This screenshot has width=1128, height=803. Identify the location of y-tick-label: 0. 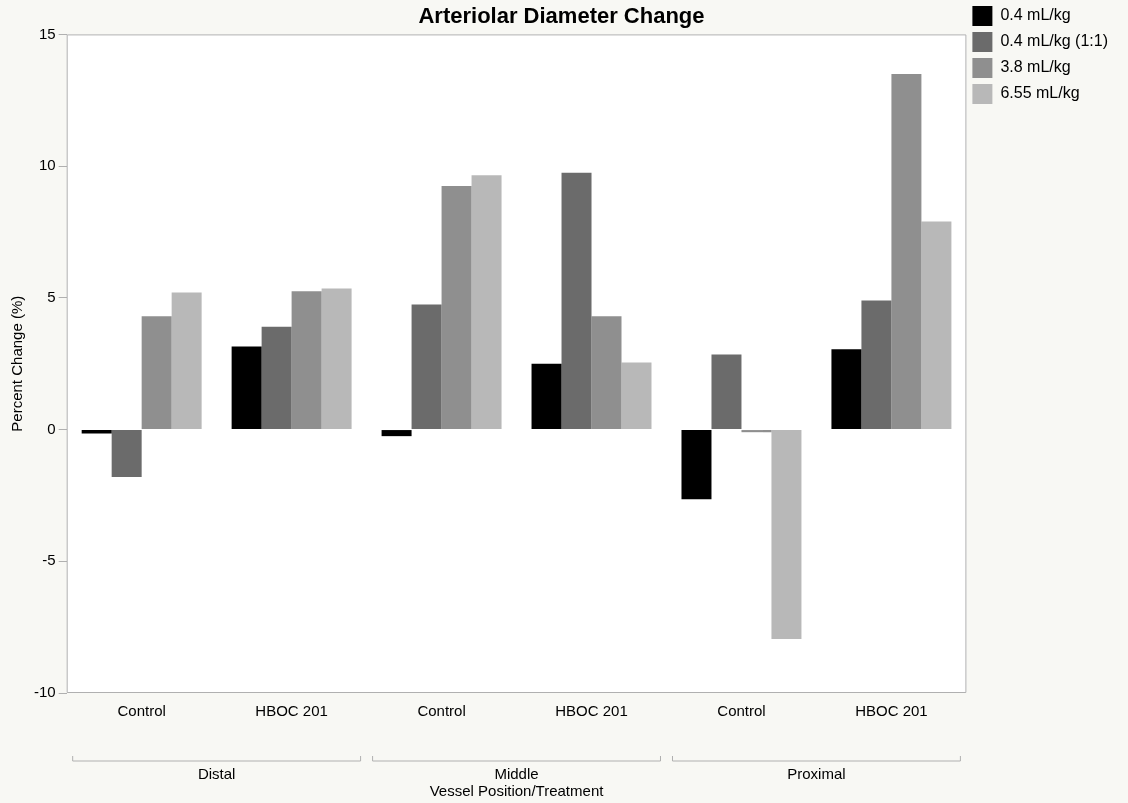
(51, 428).